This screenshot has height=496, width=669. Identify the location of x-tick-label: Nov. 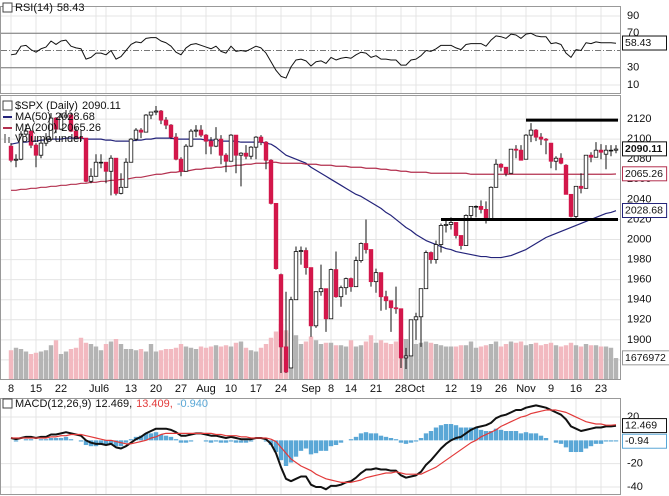
(526, 389).